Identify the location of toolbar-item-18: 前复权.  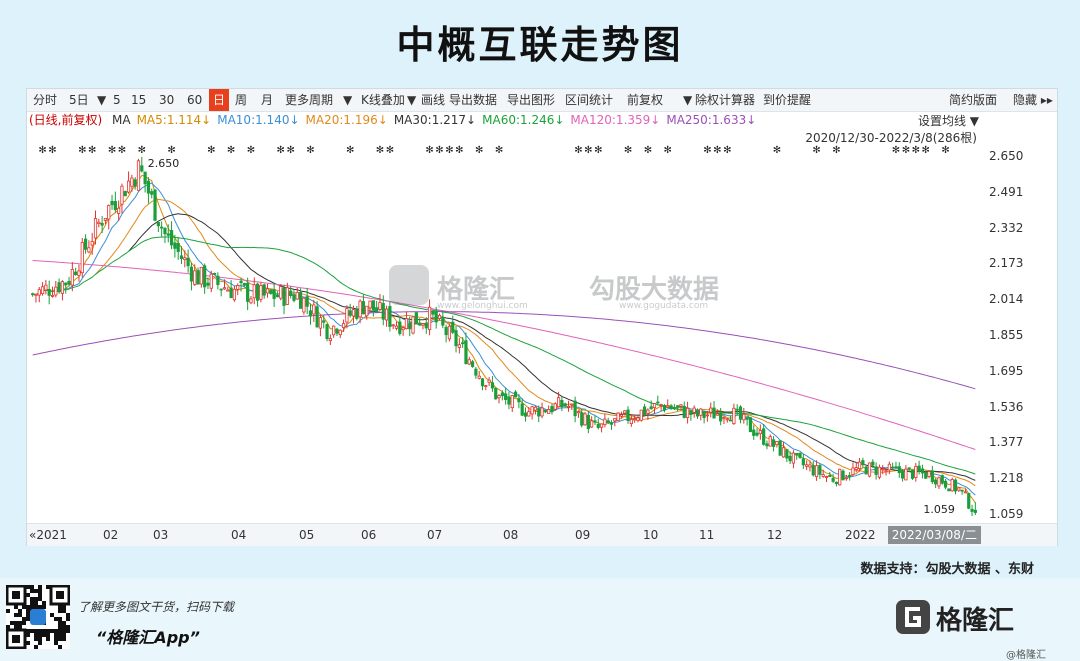
(645, 100).